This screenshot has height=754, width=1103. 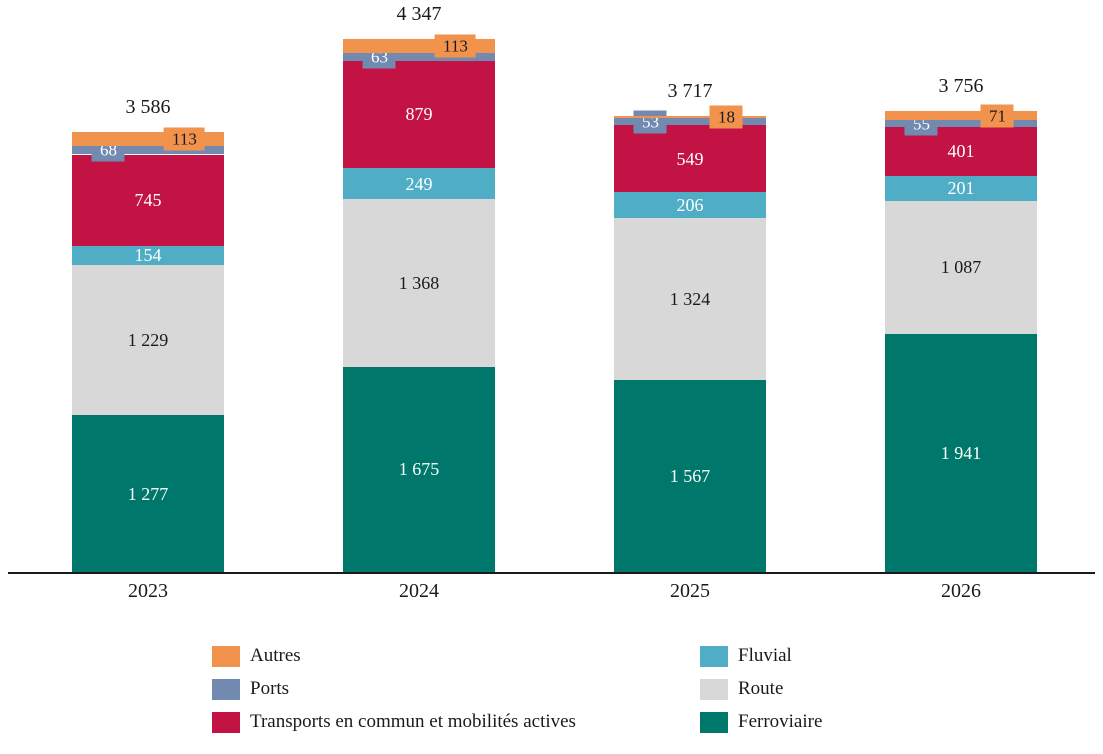 What do you see at coordinates (419, 14) in the screenshot?
I see `bar-total-label: 4 347` at bounding box center [419, 14].